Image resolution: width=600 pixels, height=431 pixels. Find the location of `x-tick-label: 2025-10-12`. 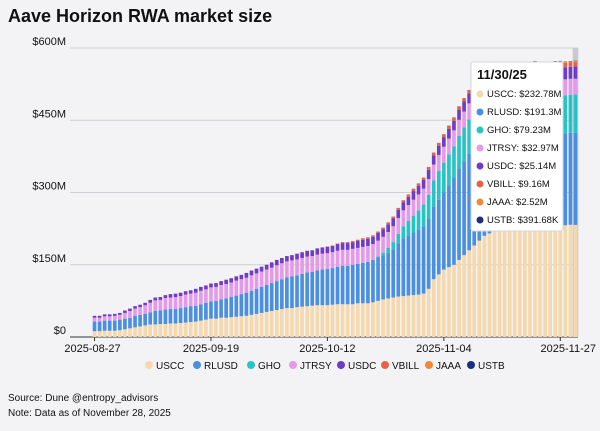

x-tick-label: 2025-10-12 is located at coordinates (327, 349).